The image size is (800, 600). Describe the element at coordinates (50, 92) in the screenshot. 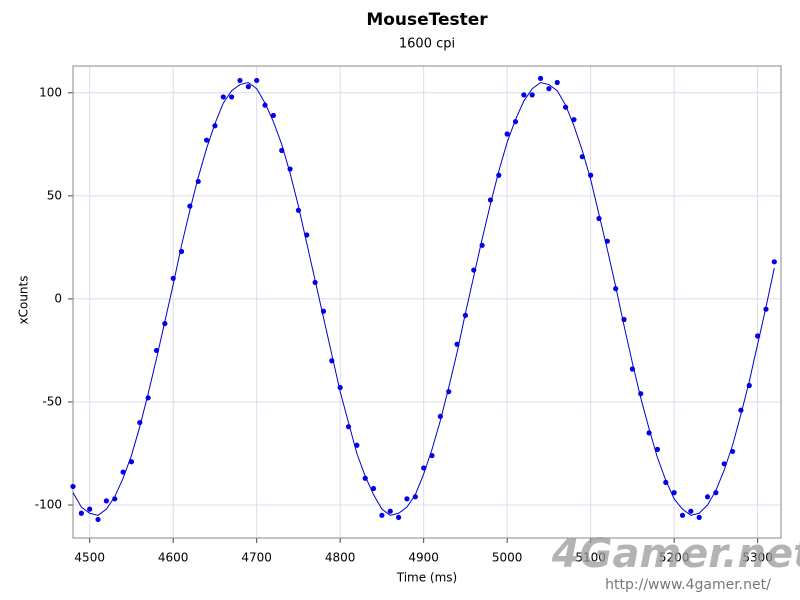

I see `y-tick-label: 100` at that location.